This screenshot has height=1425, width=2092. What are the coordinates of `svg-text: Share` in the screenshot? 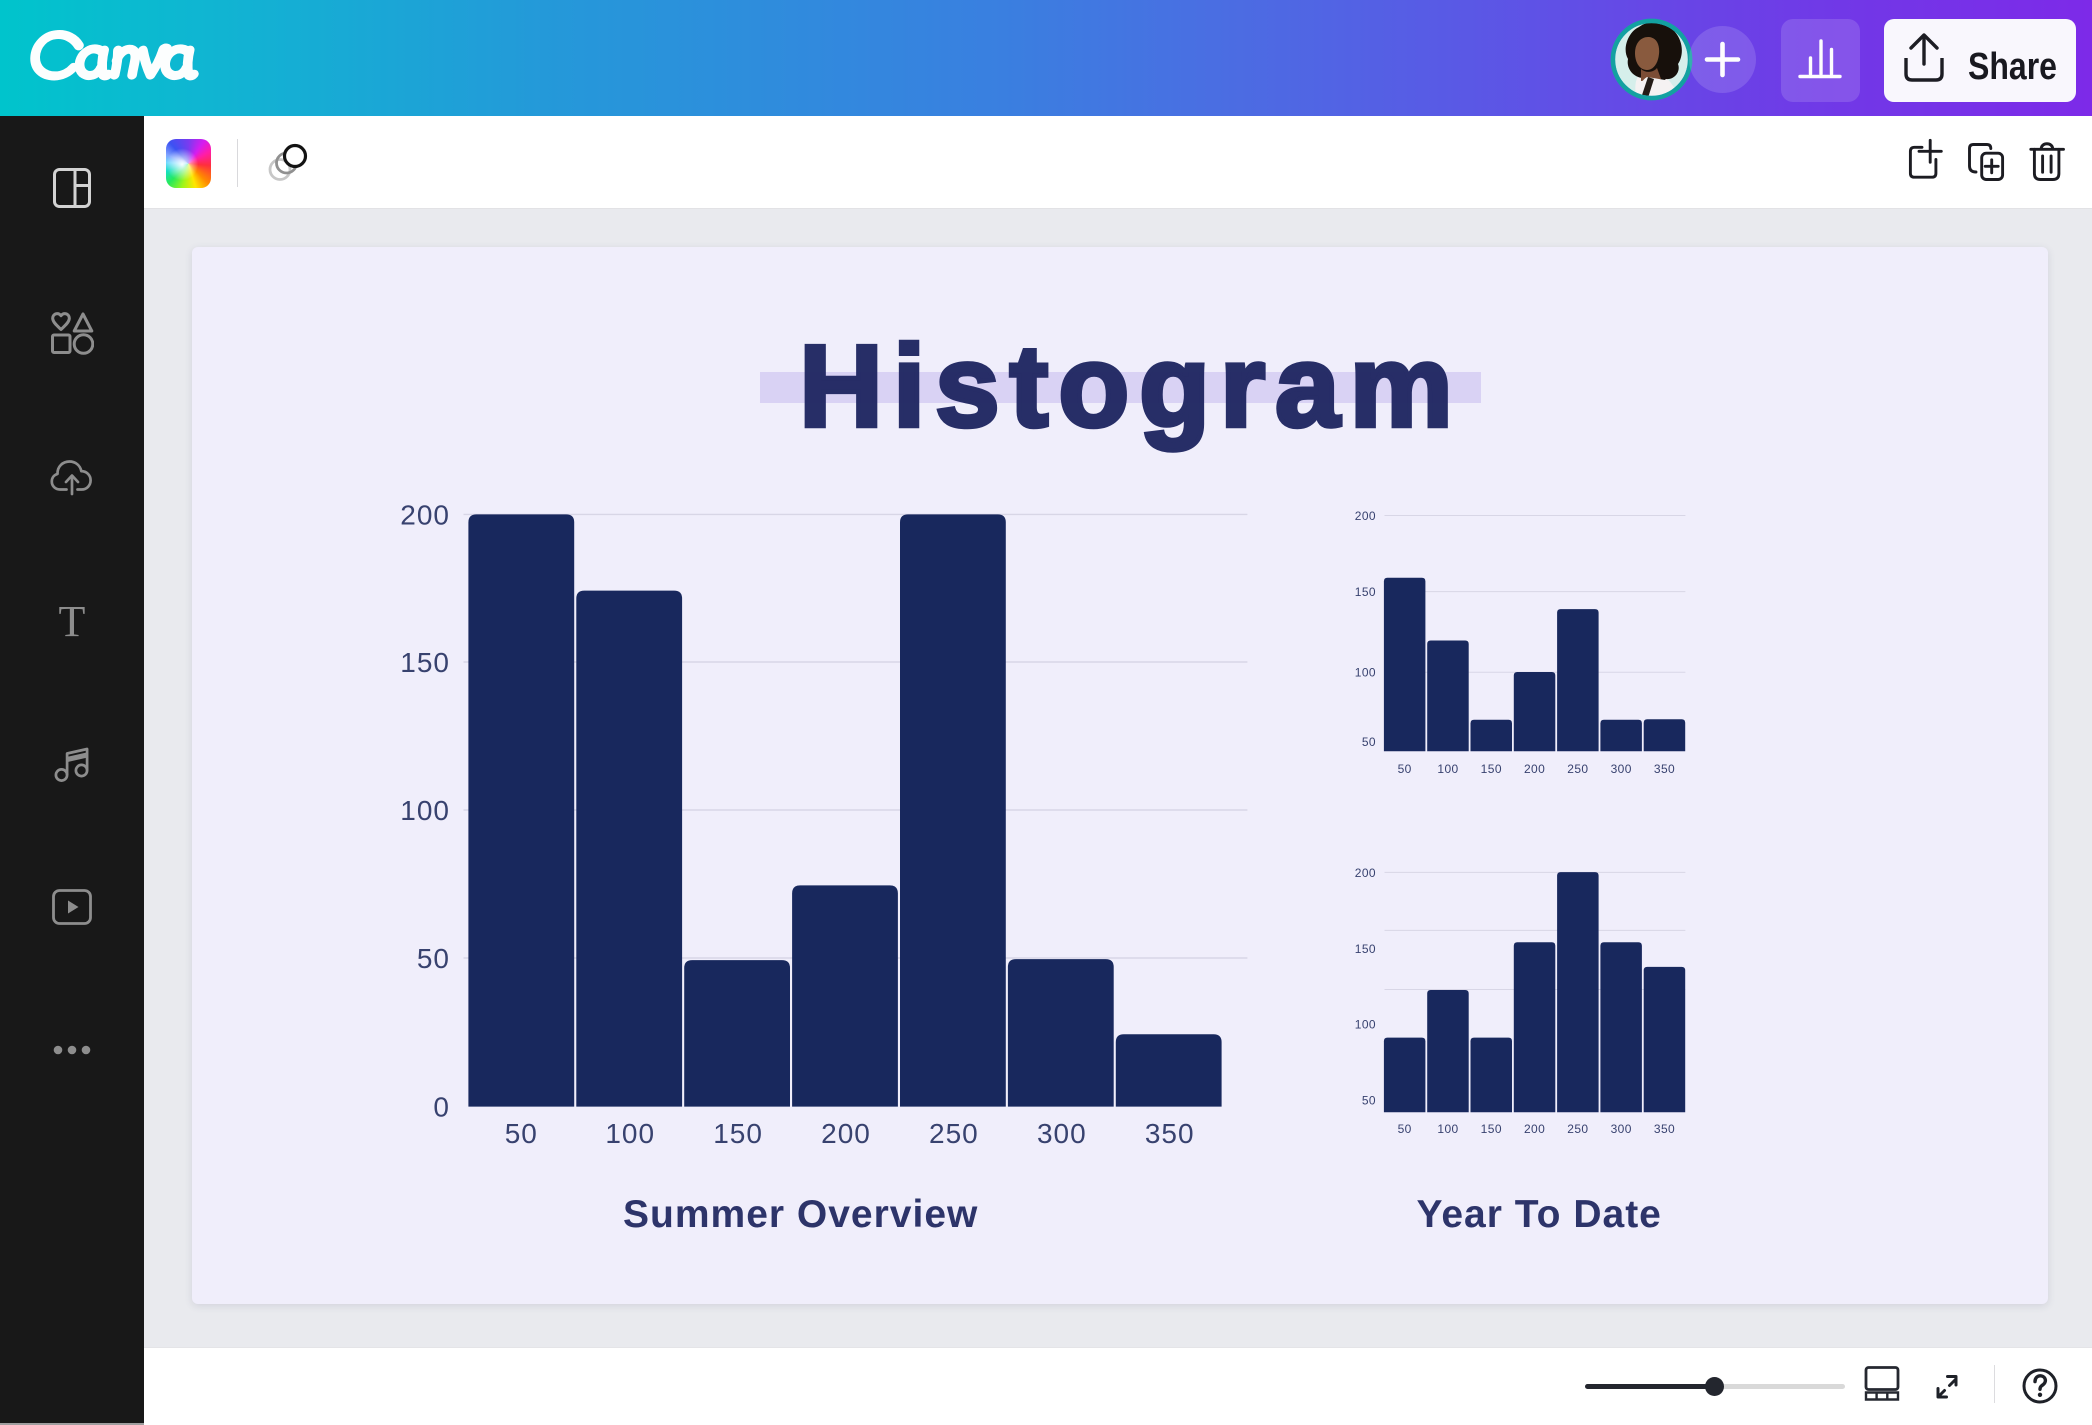 It's located at (2012, 67).